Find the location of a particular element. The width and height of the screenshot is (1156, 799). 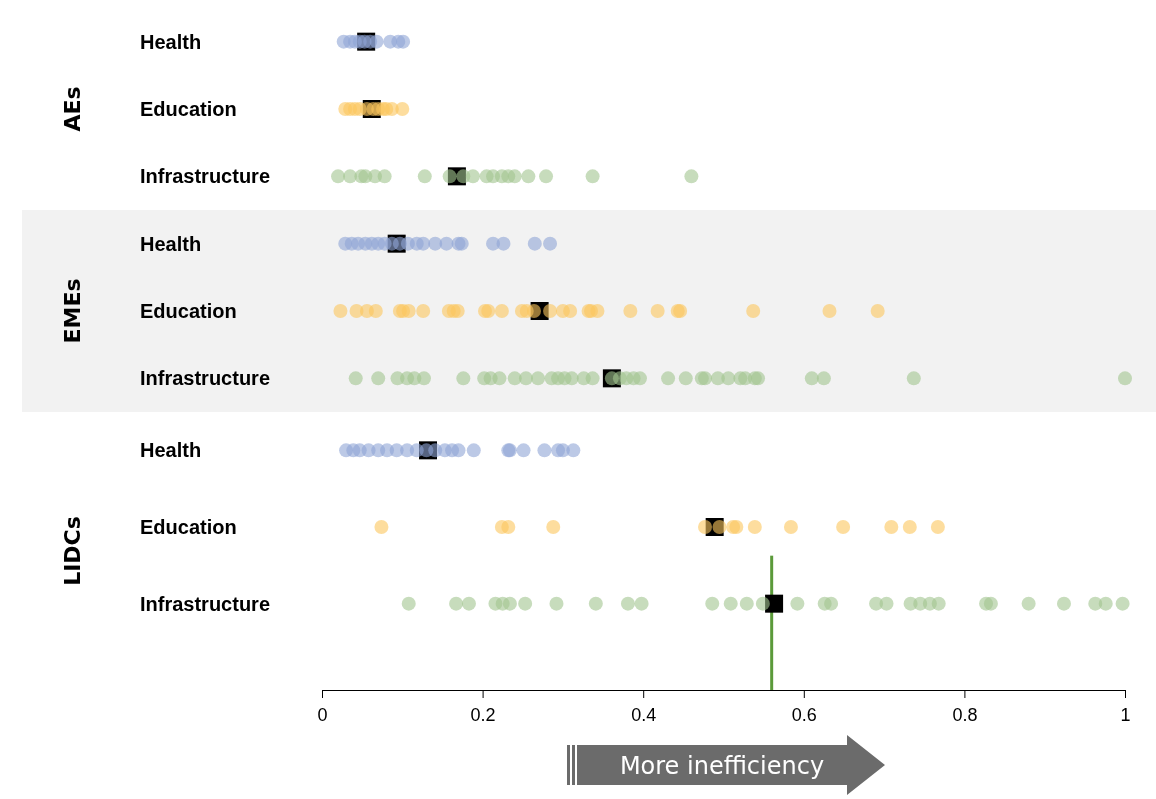

x-tick-label: 0.4 is located at coordinates (644, 714).